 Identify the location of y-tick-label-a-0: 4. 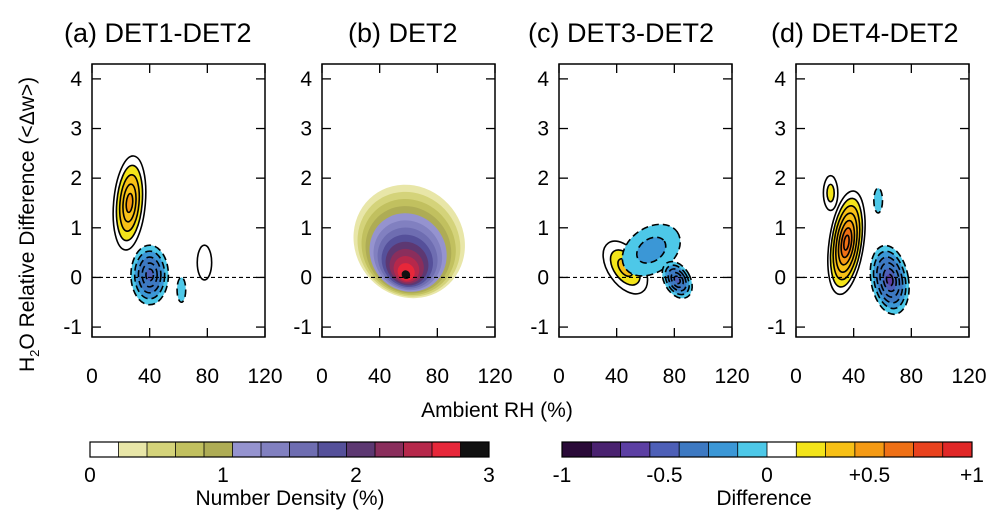
(76, 79).